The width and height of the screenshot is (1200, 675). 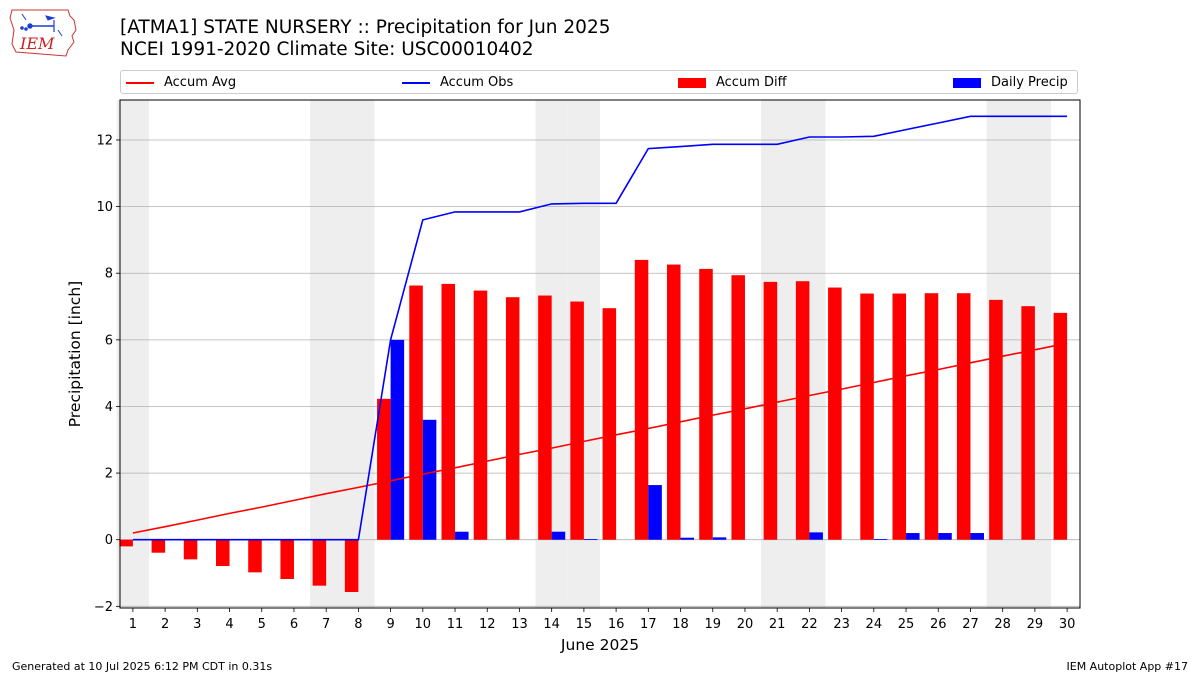 What do you see at coordinates (416, 82) in the screenshot?
I see `legend-swatch-accum-obs` at bounding box center [416, 82].